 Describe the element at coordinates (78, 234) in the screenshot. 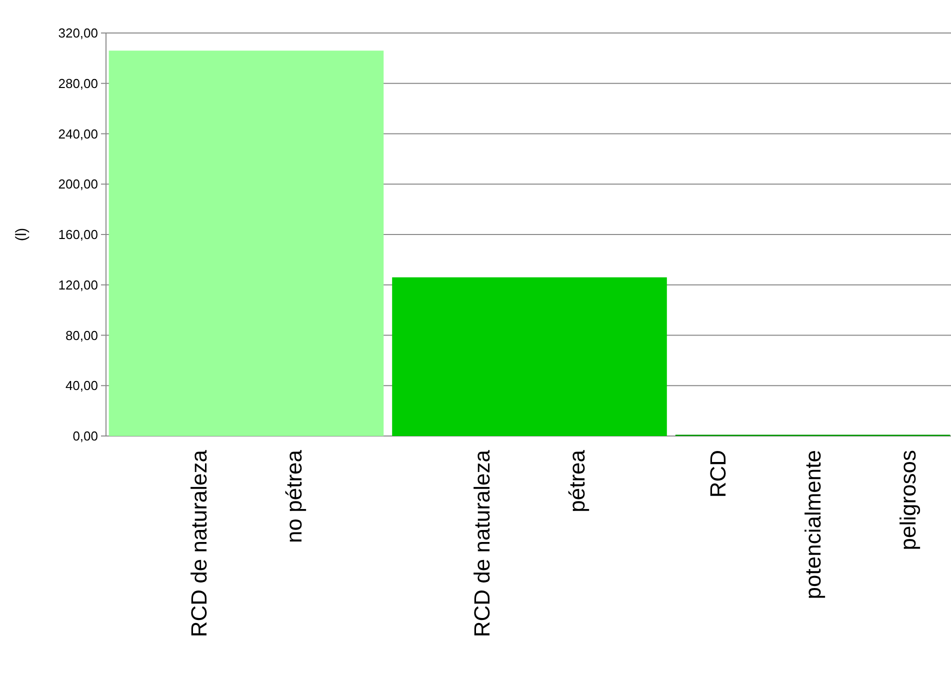

I see `y-tick-label: 160,00` at that location.